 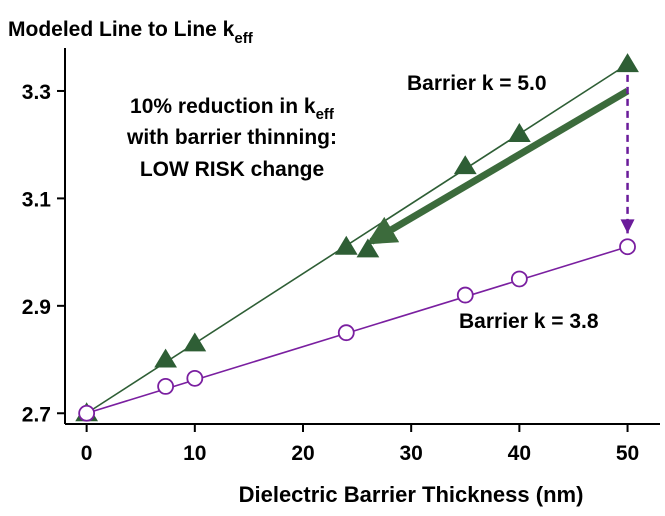 I want to click on x-tick-label-2: 20, so click(x=302, y=453).